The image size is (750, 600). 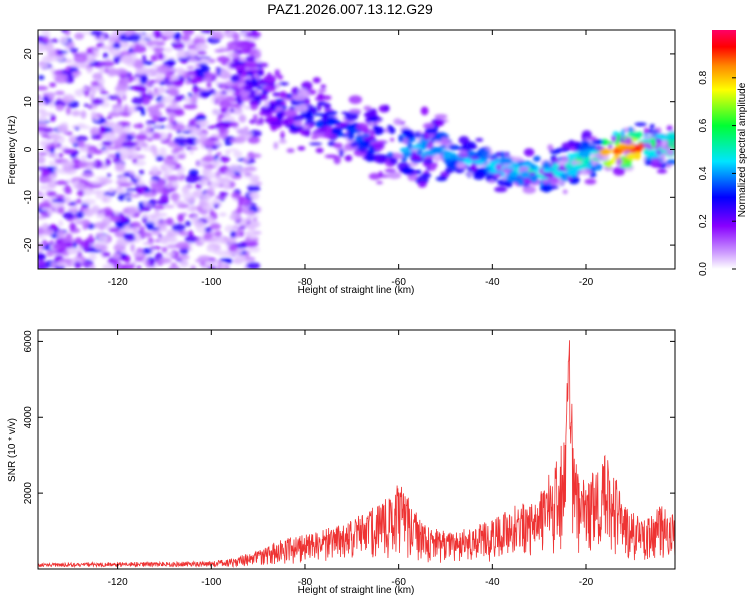 What do you see at coordinates (28, 341) in the screenshot?
I see `y-tick-label: 6000` at bounding box center [28, 341].